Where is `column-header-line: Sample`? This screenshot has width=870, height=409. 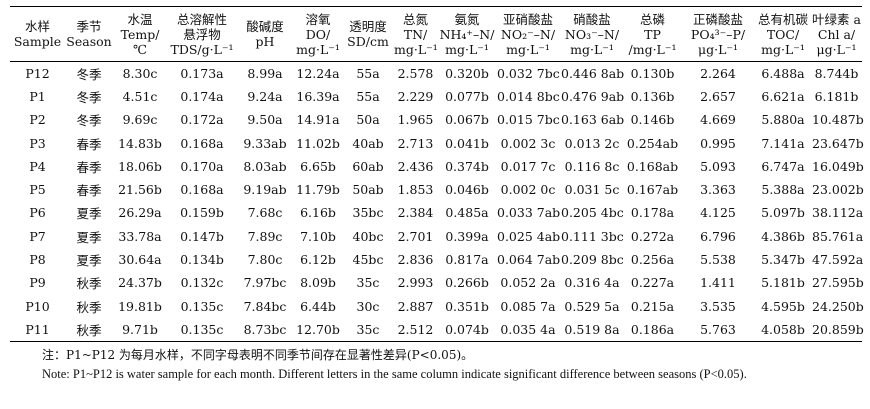
column-header-line: Sample is located at coordinates (37, 41).